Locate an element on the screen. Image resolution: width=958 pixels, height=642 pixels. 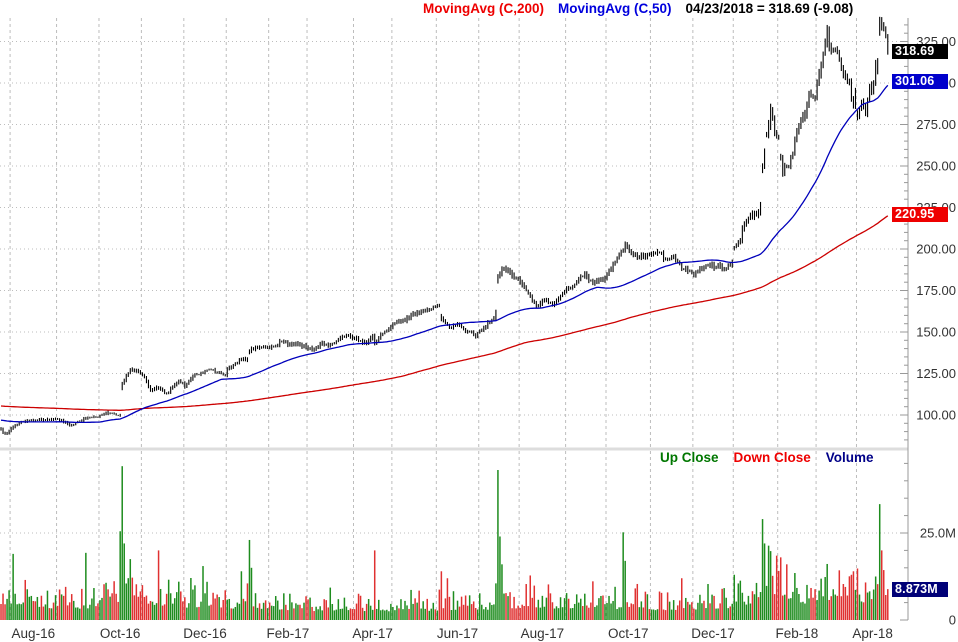
quote-readout: 04/23/2018 = 318.69 (-9.08) is located at coordinates (769, 8).